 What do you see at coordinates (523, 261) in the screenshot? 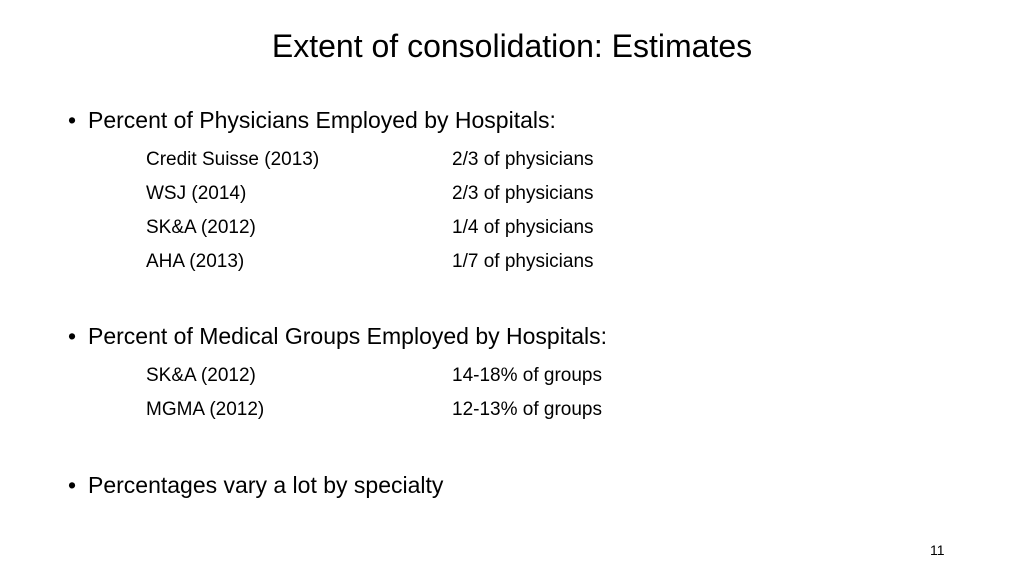
I see `estimate-value: 1/7 of physicians` at bounding box center [523, 261].